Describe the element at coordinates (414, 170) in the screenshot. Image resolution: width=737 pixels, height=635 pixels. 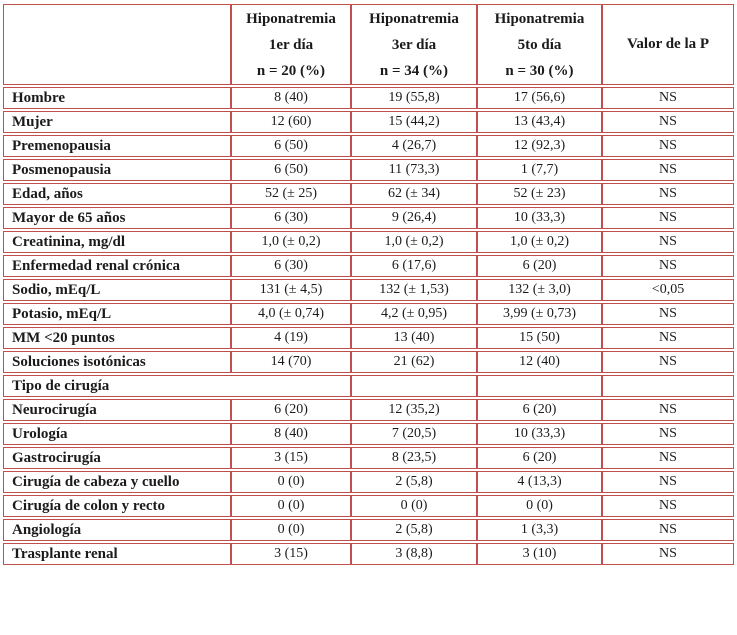
I see `value-cell-d3: 11 (73,3)` at that location.